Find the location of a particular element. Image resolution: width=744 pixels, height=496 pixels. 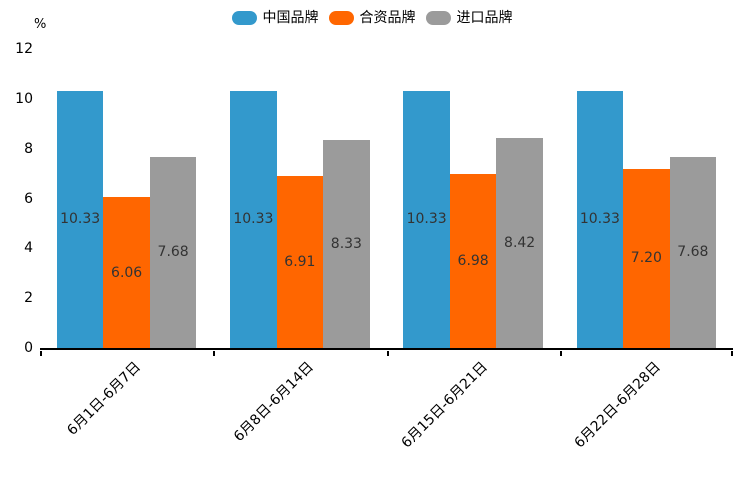

x-tick-label: 6月1日-6月7日 is located at coordinates (104, 399).